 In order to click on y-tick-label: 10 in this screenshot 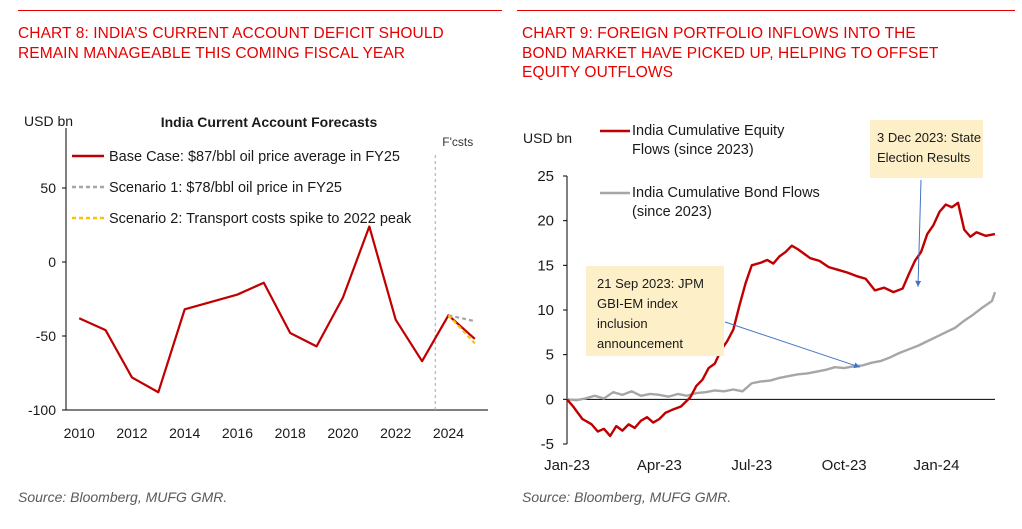, I will do `click(545, 310)`.